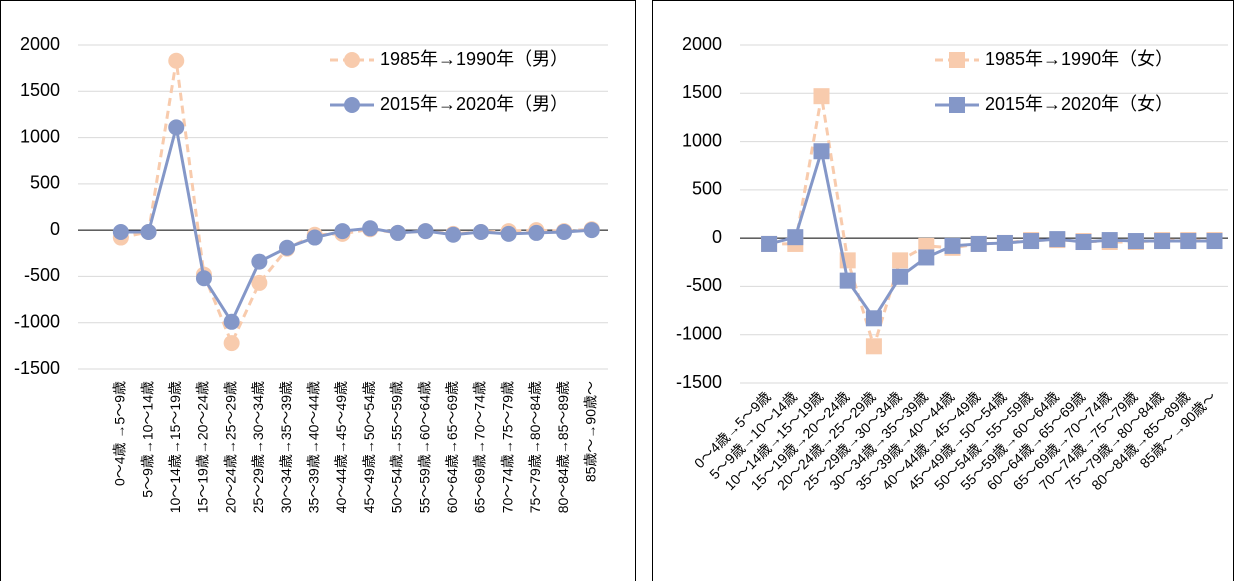 This screenshot has width=1235, height=586. What do you see at coordinates (258, 447) in the screenshot?
I see `x-tick-label: 25～29歳→30～34歳` at bounding box center [258, 447].